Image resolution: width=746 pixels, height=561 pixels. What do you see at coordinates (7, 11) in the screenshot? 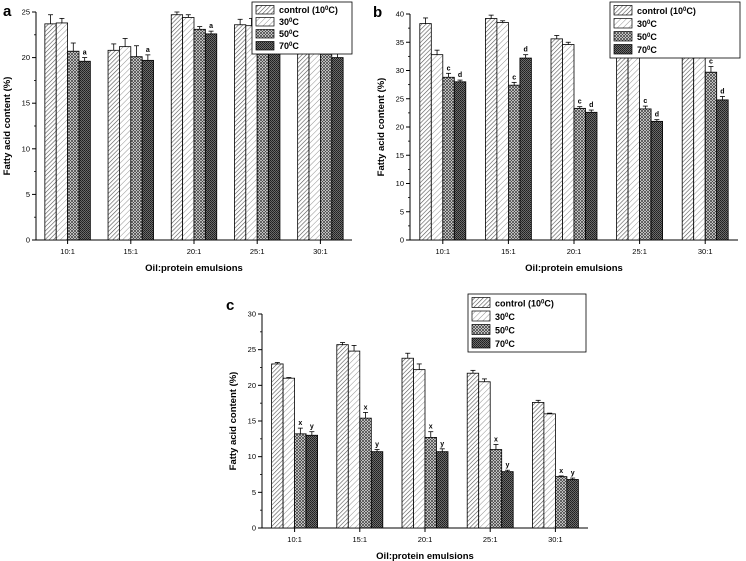
I see `panel-label-a: a` at bounding box center [7, 11].